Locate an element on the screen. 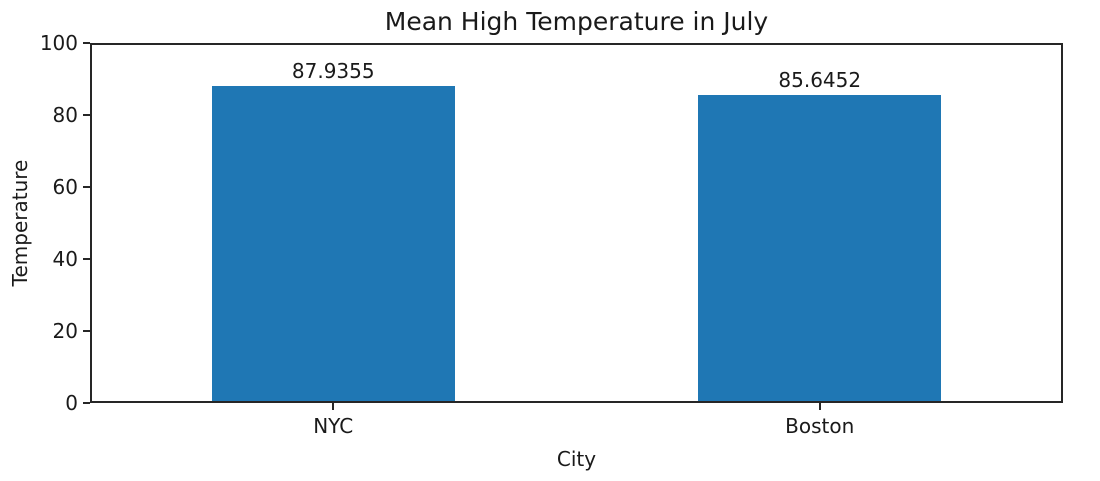 This screenshot has height=481, width=1100. y-tick-label: 100 is located at coordinates (58, 43).